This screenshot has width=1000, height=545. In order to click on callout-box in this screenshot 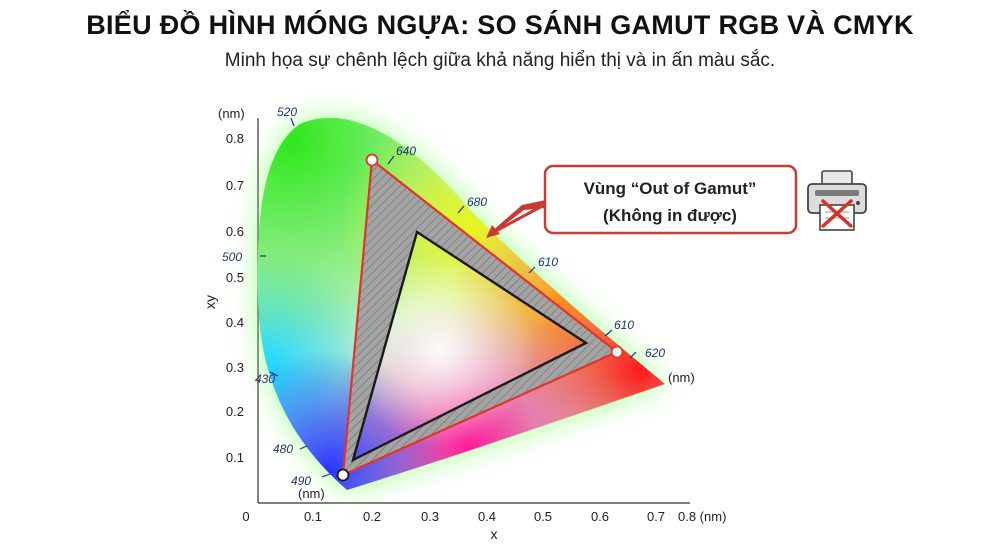, I will do `click(670, 199)`.